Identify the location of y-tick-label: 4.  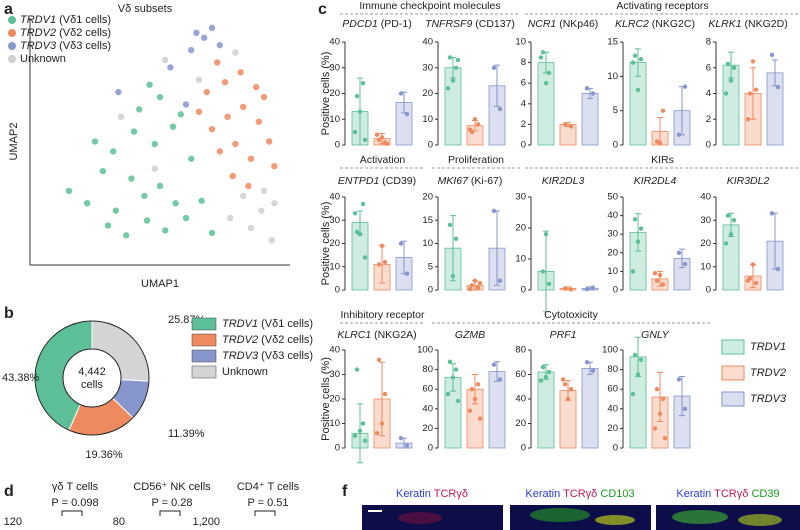
(708, 93).